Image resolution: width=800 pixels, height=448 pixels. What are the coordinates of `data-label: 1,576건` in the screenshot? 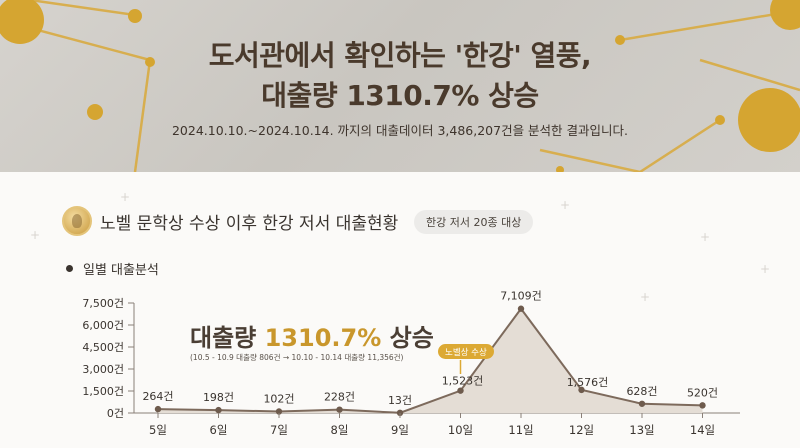 It's located at (588, 382).